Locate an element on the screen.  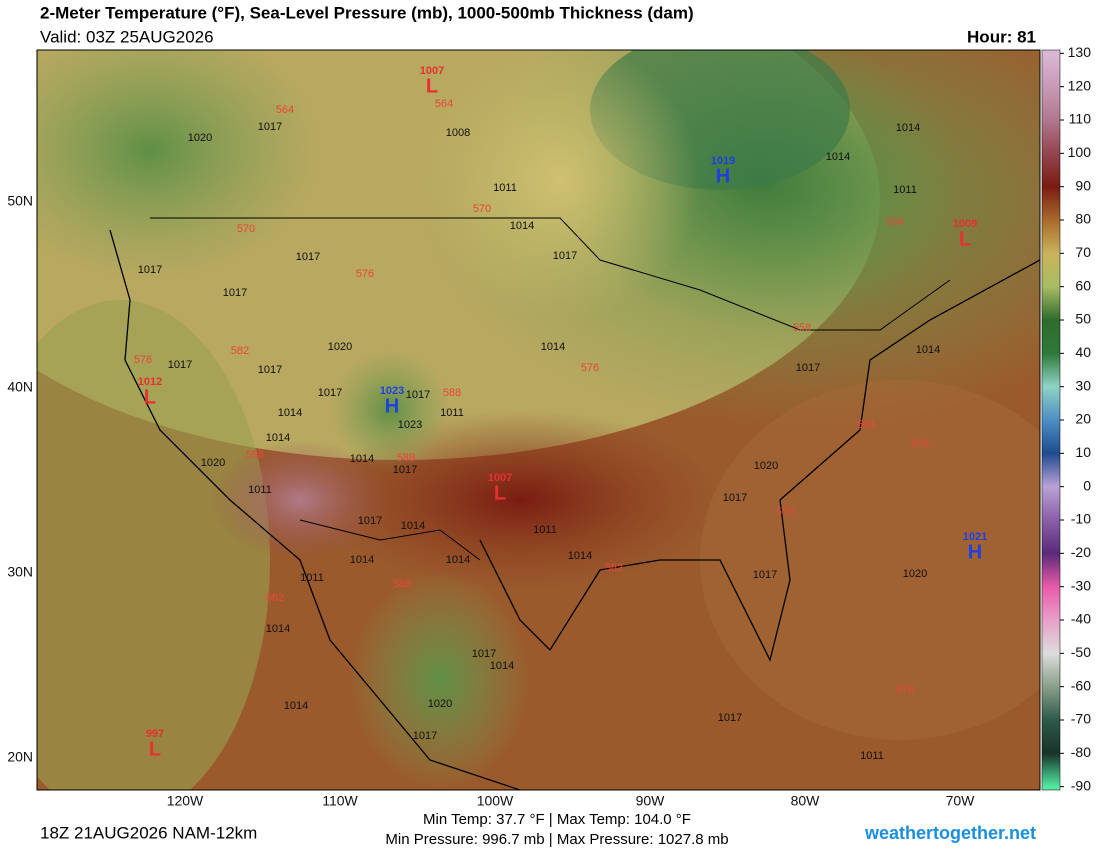
lon-label: 80W is located at coordinates (806, 801).